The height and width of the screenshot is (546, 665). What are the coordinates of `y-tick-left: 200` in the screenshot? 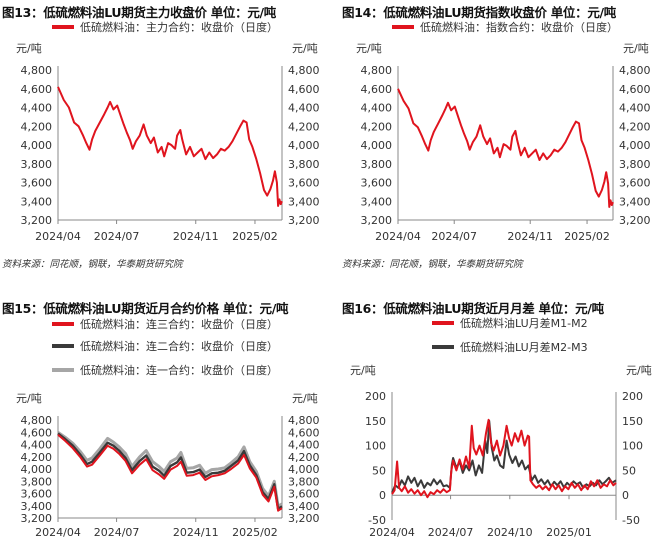 It's located at (375, 396).